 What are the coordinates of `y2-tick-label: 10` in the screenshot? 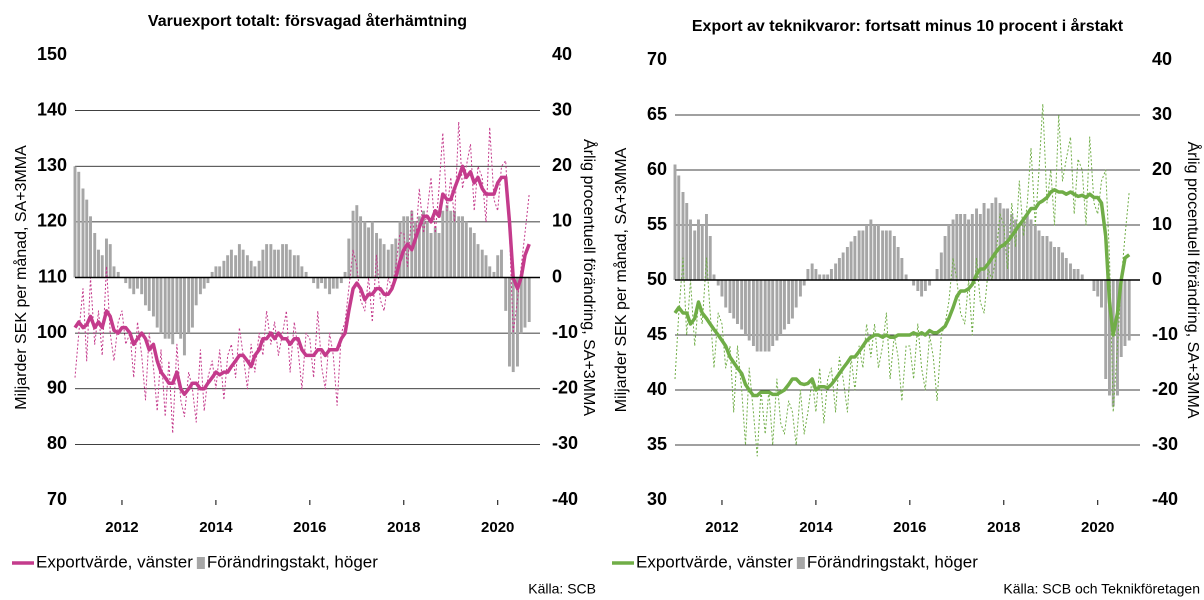 It's located at (1162, 224).